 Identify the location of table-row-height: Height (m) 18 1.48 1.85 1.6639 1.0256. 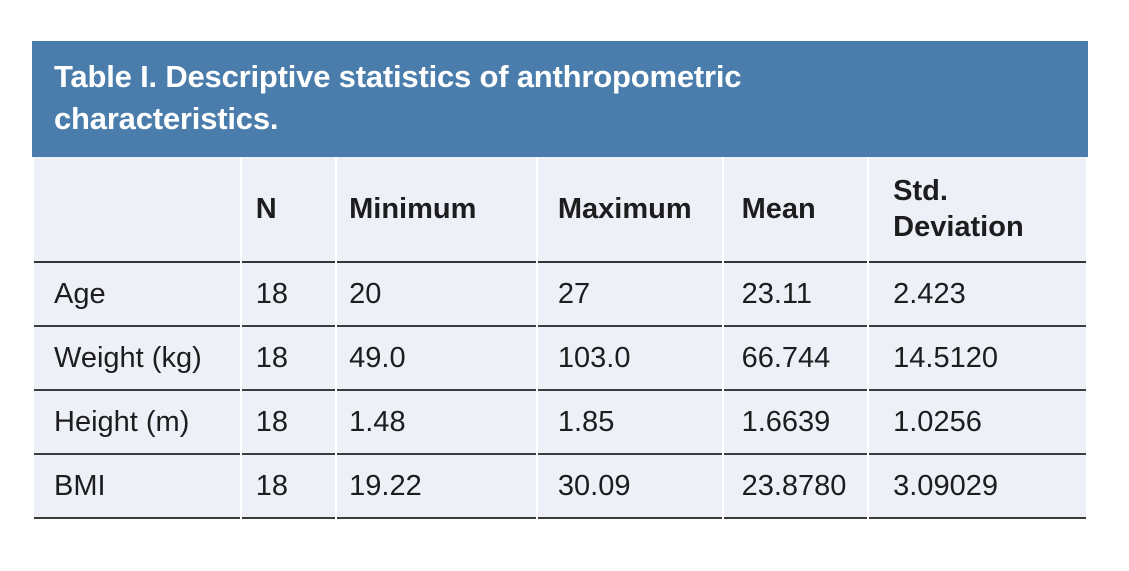
(560, 423).